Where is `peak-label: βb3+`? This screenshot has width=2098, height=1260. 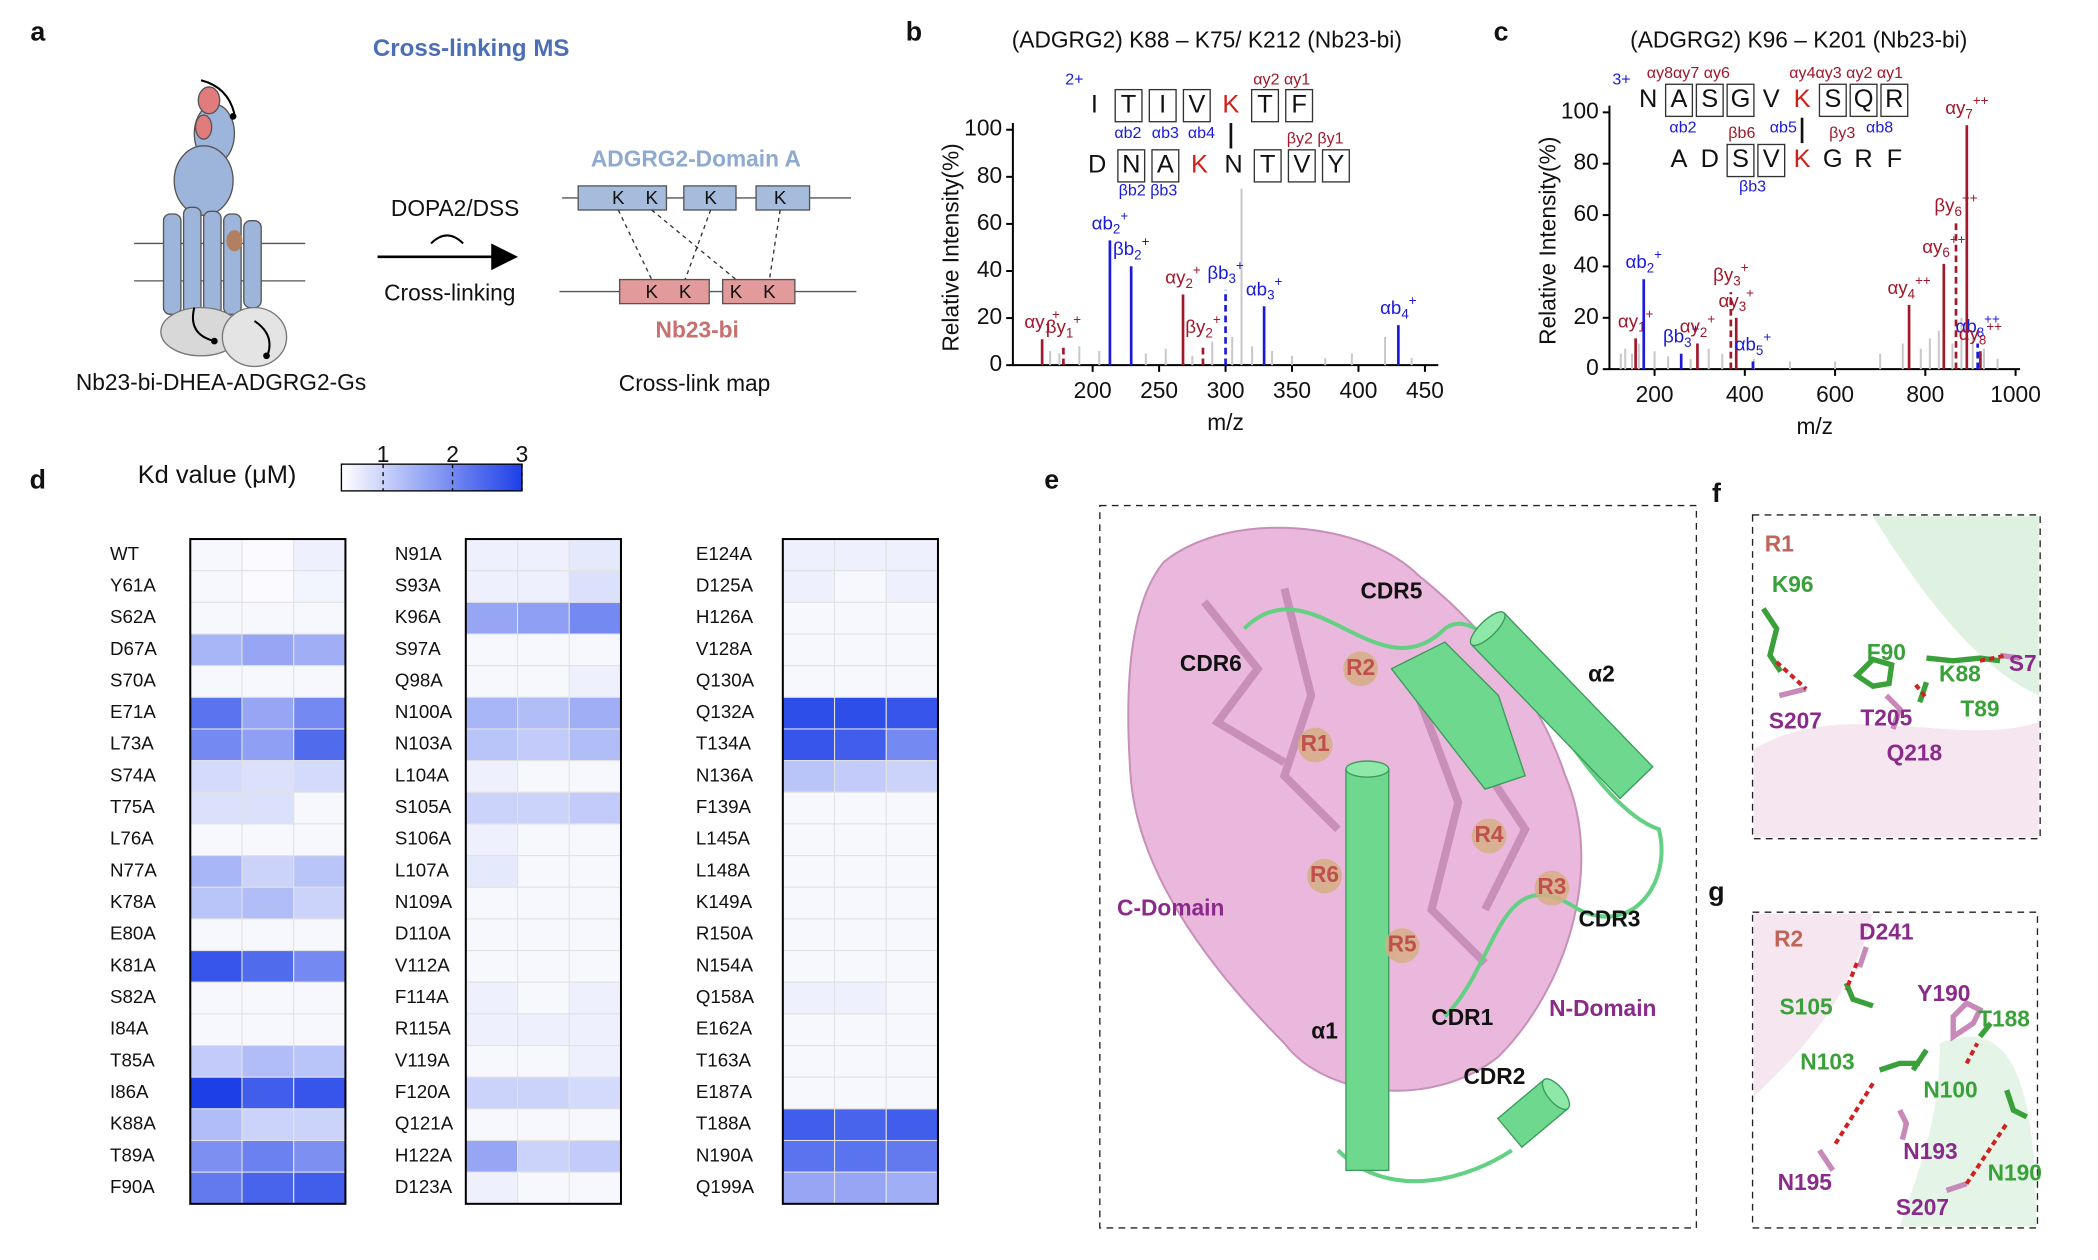 peak-label: βb3+ is located at coordinates (1225, 271).